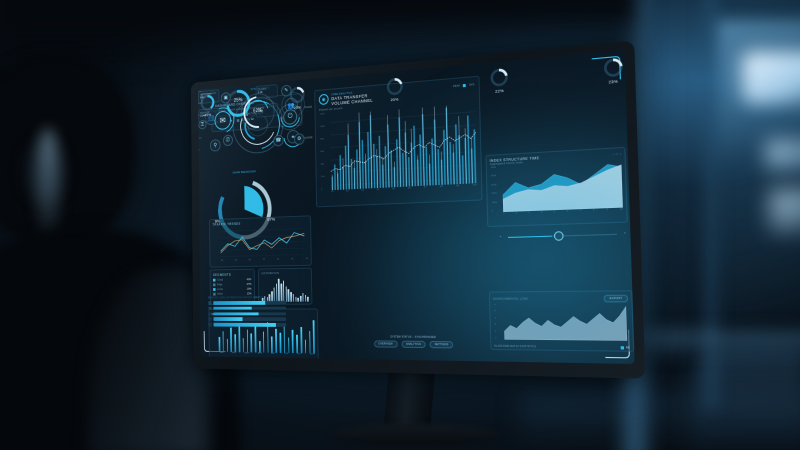 This screenshot has width=800, height=450. Describe the element at coordinates (495, 325) in the screenshot. I see `axis-tick: 3` at that location.